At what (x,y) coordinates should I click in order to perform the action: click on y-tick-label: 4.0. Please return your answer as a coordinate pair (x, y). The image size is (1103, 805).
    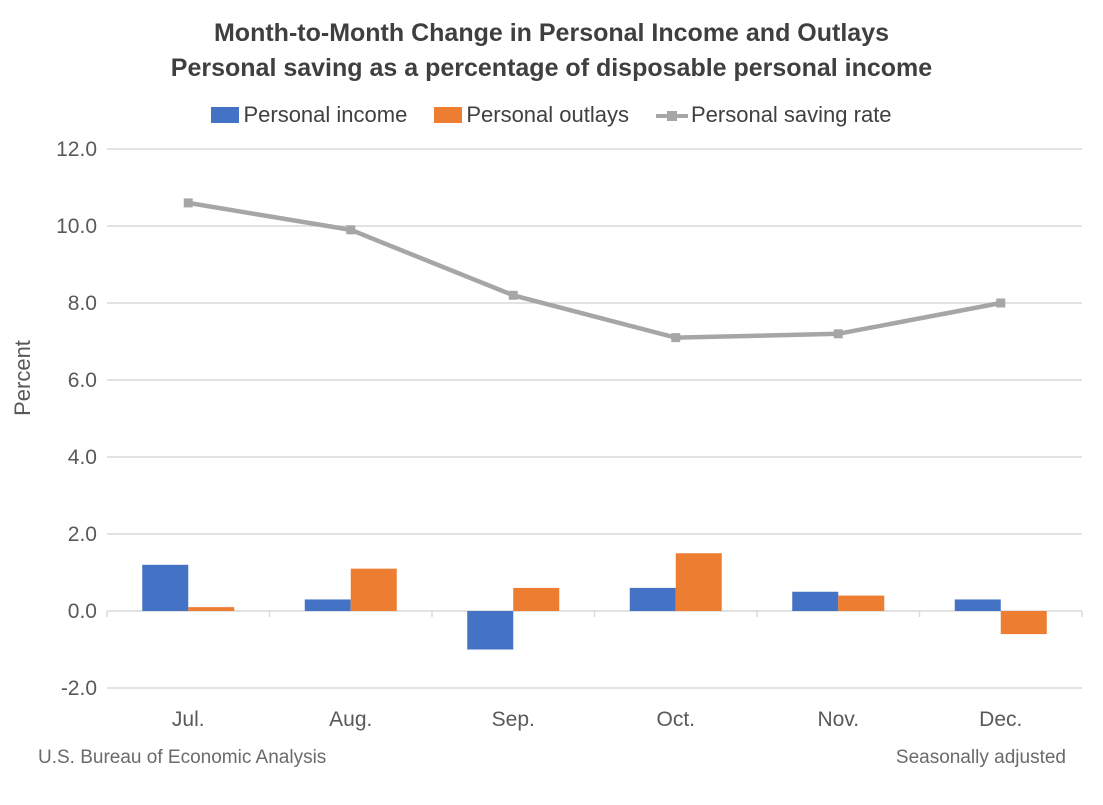
    Looking at the image, I should click on (82, 457).